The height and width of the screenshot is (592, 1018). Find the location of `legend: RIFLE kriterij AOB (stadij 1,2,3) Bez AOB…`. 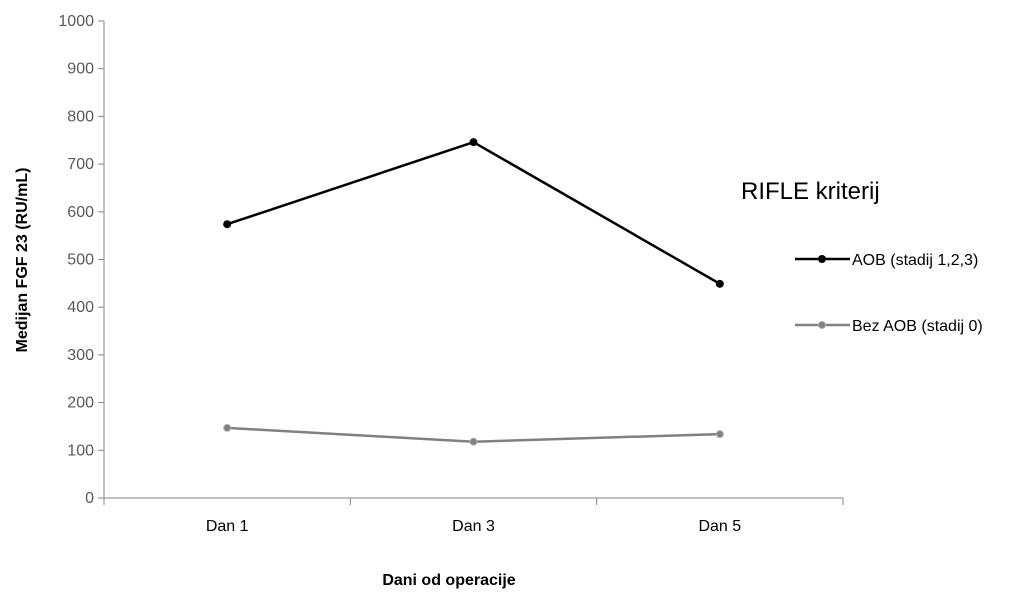

legend: RIFLE kriterij AOB (stadij 1,2,3) Bez AOB… is located at coordinates (862, 256).